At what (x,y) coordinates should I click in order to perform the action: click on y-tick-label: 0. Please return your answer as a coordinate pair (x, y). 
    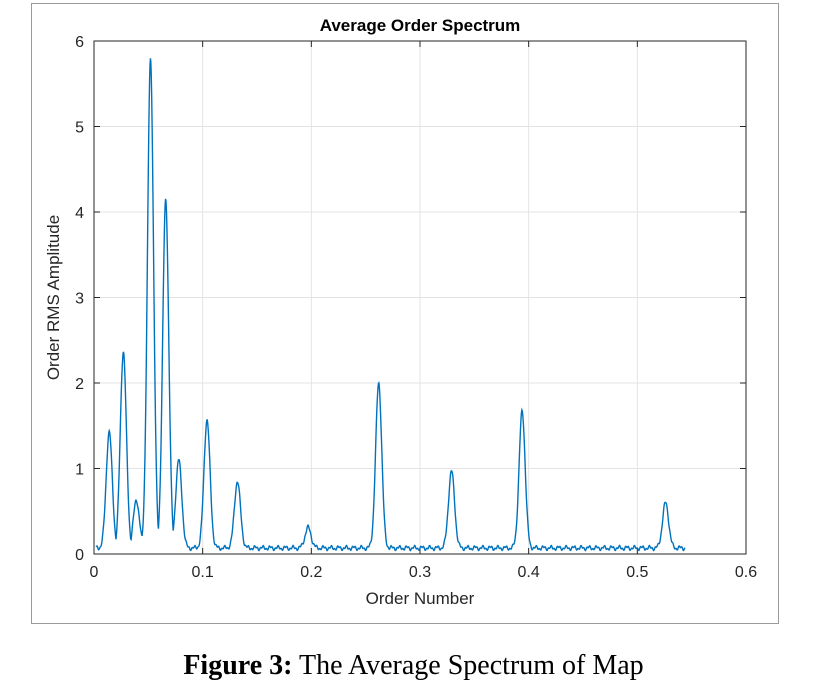
    Looking at the image, I should click on (79, 555).